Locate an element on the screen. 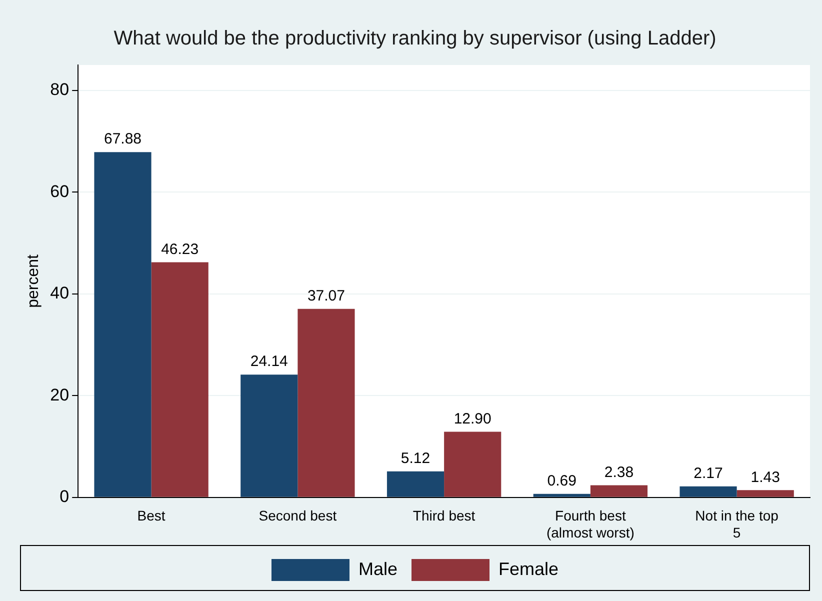 Image resolution: width=822 pixels, height=601 pixels. x-tick-label: Best is located at coordinates (151, 516).